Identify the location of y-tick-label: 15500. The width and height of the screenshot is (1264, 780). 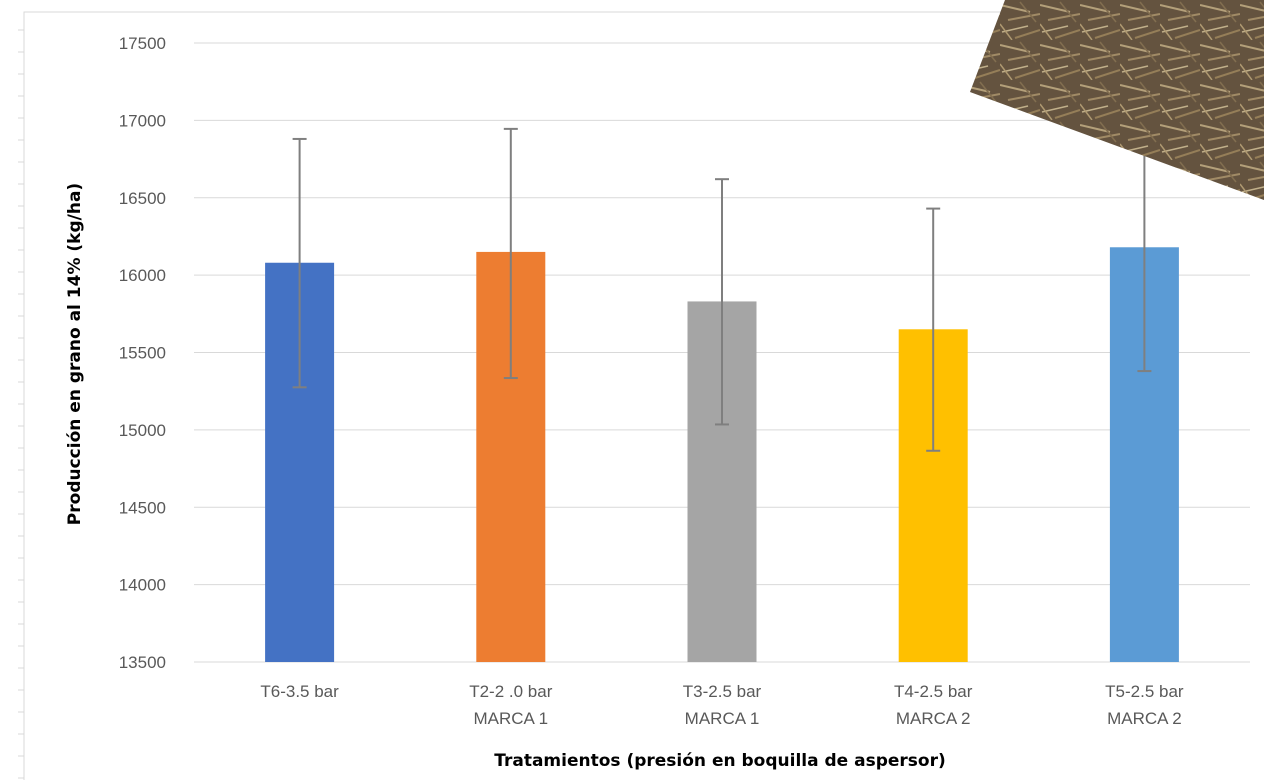
(142, 353).